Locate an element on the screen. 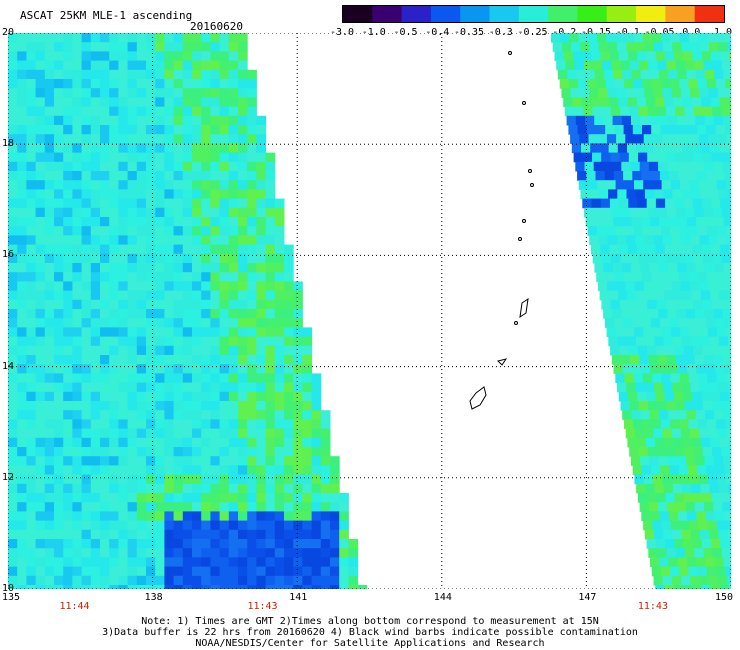  colorbar-swatches is located at coordinates (533, 14).